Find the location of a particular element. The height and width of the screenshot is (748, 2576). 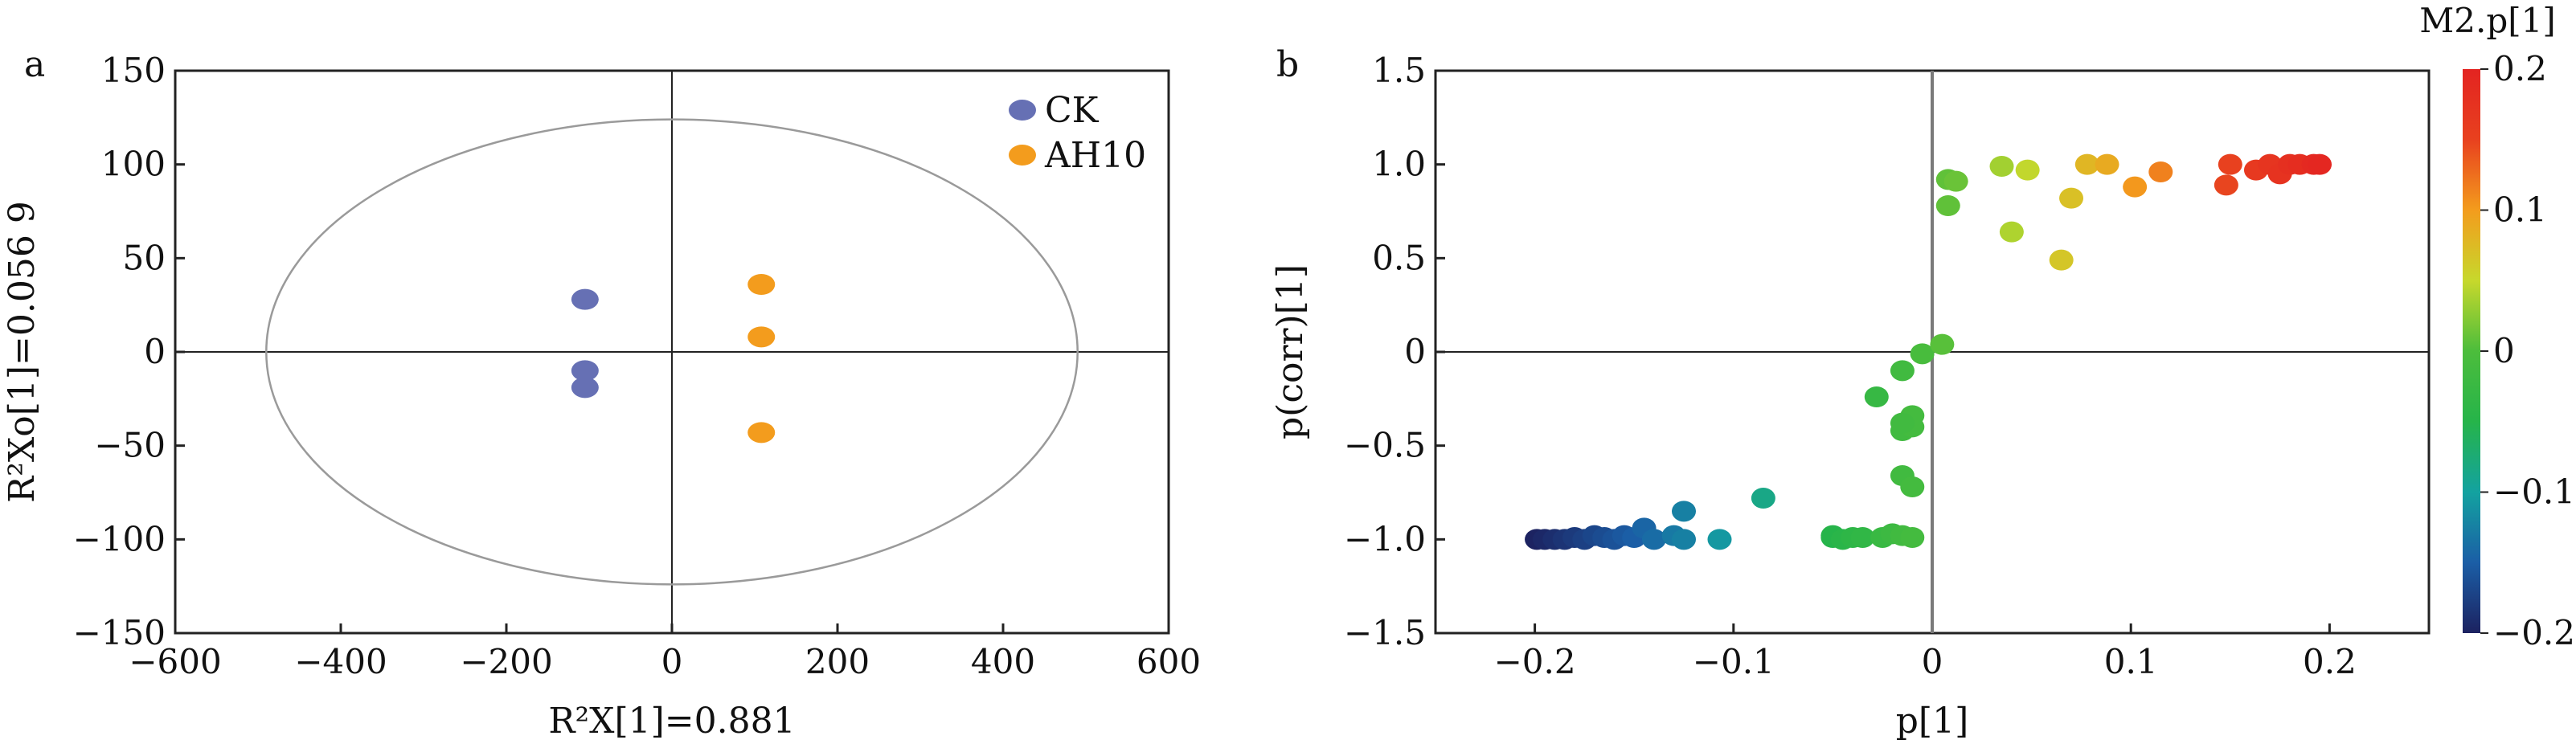

y-tick-label: 100 is located at coordinates (133, 164).